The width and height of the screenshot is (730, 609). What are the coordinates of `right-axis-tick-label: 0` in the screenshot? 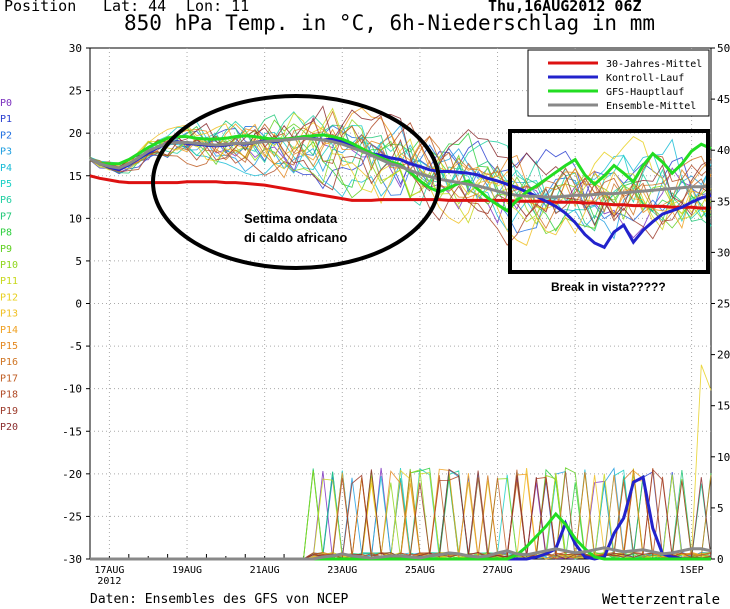 It's located at (720, 559).